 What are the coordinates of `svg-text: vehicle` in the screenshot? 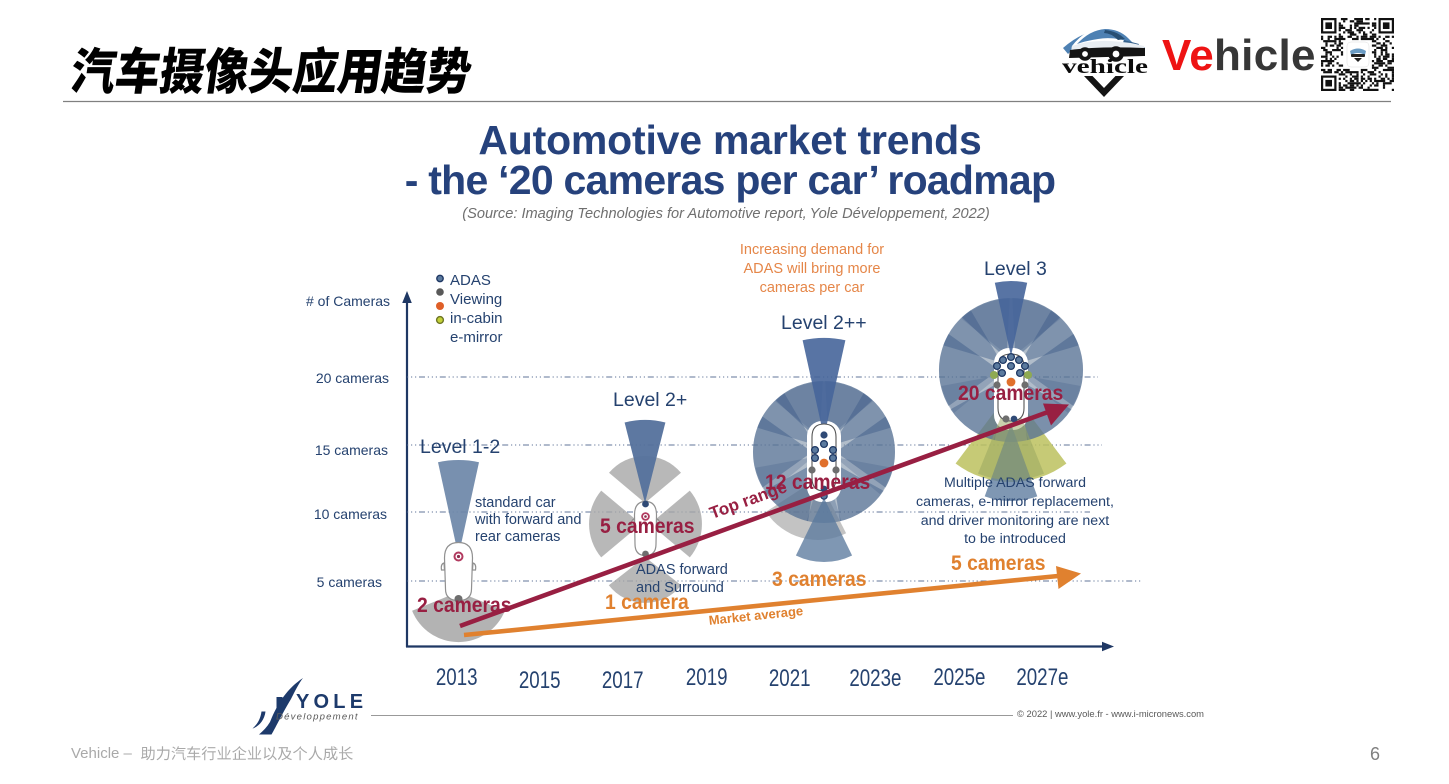 It's located at (1105, 67).